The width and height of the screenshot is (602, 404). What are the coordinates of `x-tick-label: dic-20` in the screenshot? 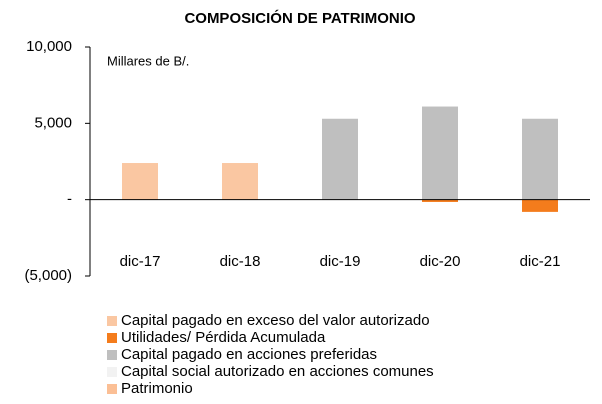 It's located at (440, 261).